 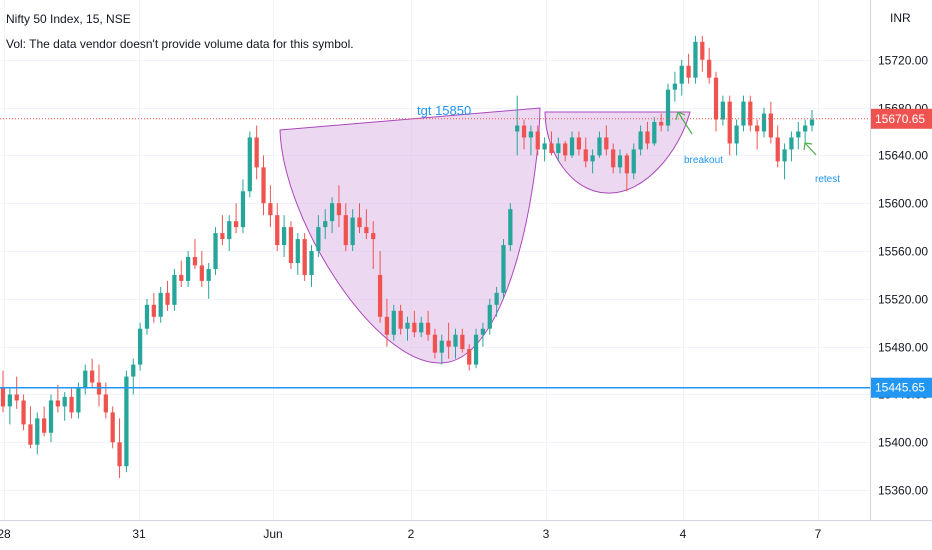 I want to click on breakout-arrowhead-icon, so click(x=680, y=116).